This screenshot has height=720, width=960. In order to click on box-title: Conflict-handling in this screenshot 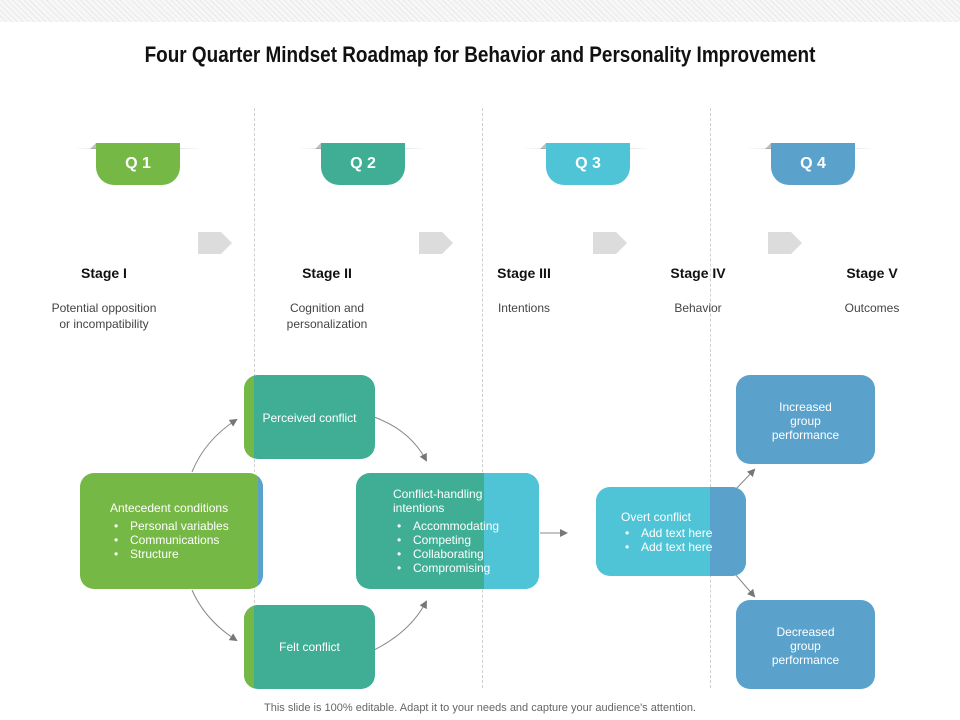, I will do `click(438, 494)`.